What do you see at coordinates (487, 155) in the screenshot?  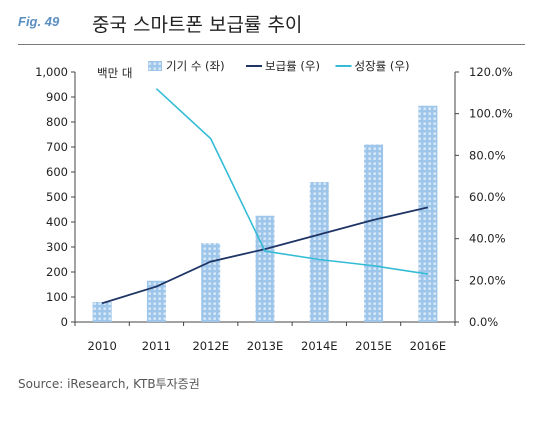 I see `right-tick-label: 80.0%` at bounding box center [487, 155].